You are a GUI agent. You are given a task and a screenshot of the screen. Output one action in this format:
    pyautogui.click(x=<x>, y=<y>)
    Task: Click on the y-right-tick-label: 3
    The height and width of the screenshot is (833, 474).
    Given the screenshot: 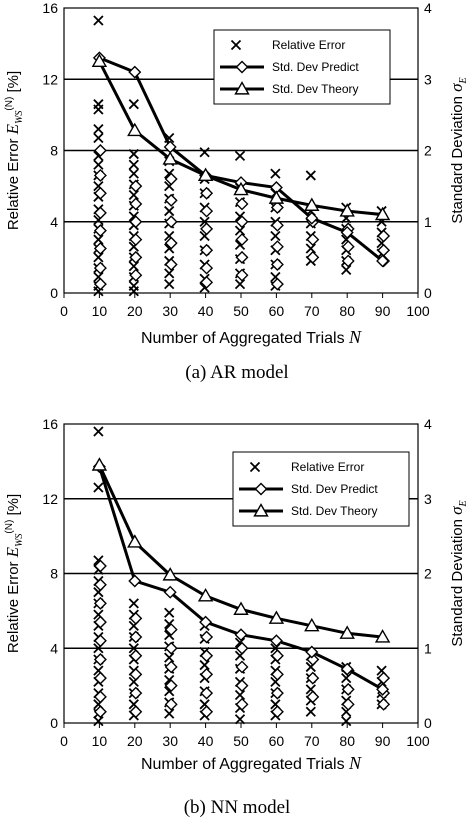 What is the action you would take?
    pyautogui.click(x=428, y=499)
    